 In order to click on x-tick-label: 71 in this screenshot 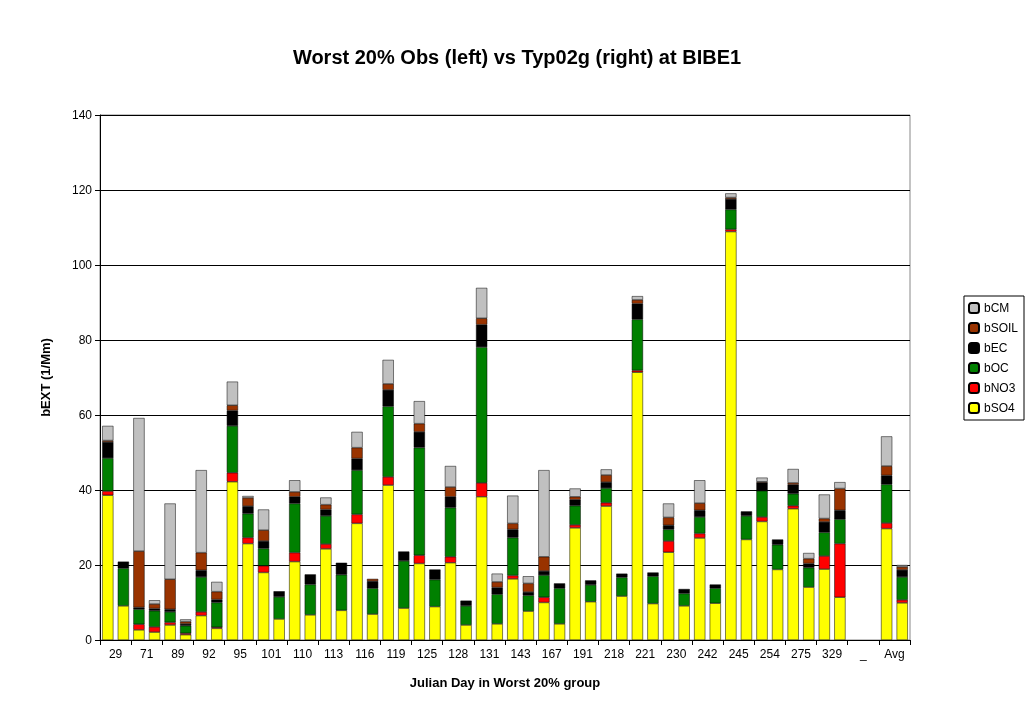, I will do `click(147, 654)`.